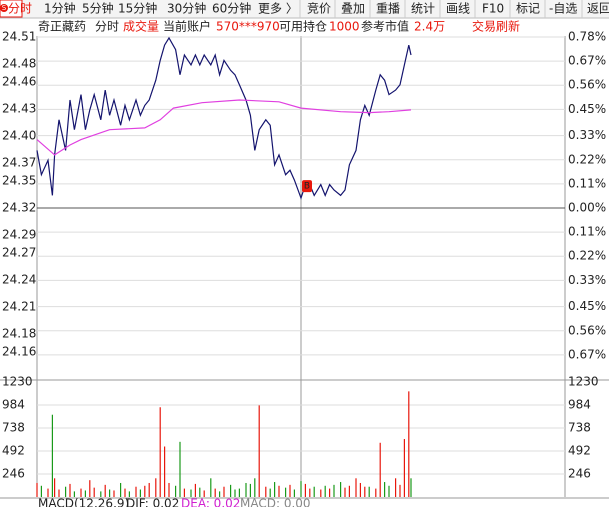  Describe the element at coordinates (231, 8) in the screenshot. I see `tab: 60分钟` at that location.